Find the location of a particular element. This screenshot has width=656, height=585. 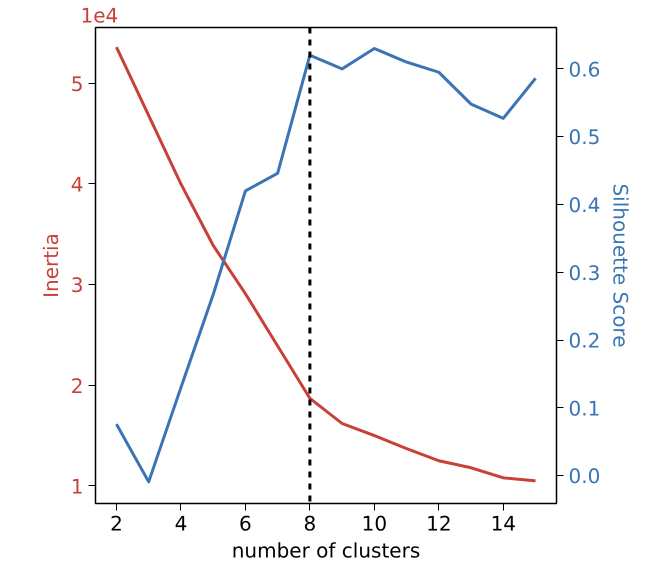

annotation: 1e4 is located at coordinates (99, 16).